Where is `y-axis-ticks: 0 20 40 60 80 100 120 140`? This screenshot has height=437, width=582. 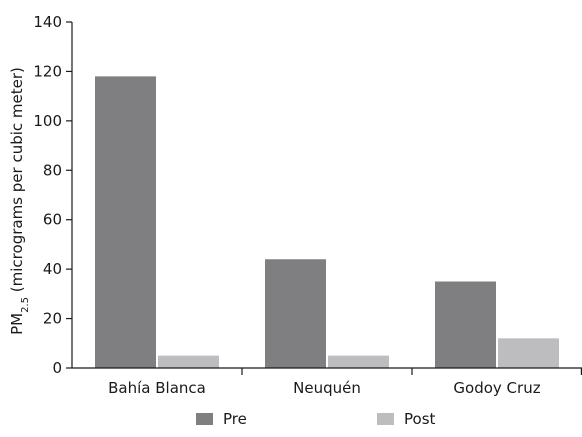 y-axis-ticks: 0 20 40 60 80 100 120 140 is located at coordinates (52, 195).